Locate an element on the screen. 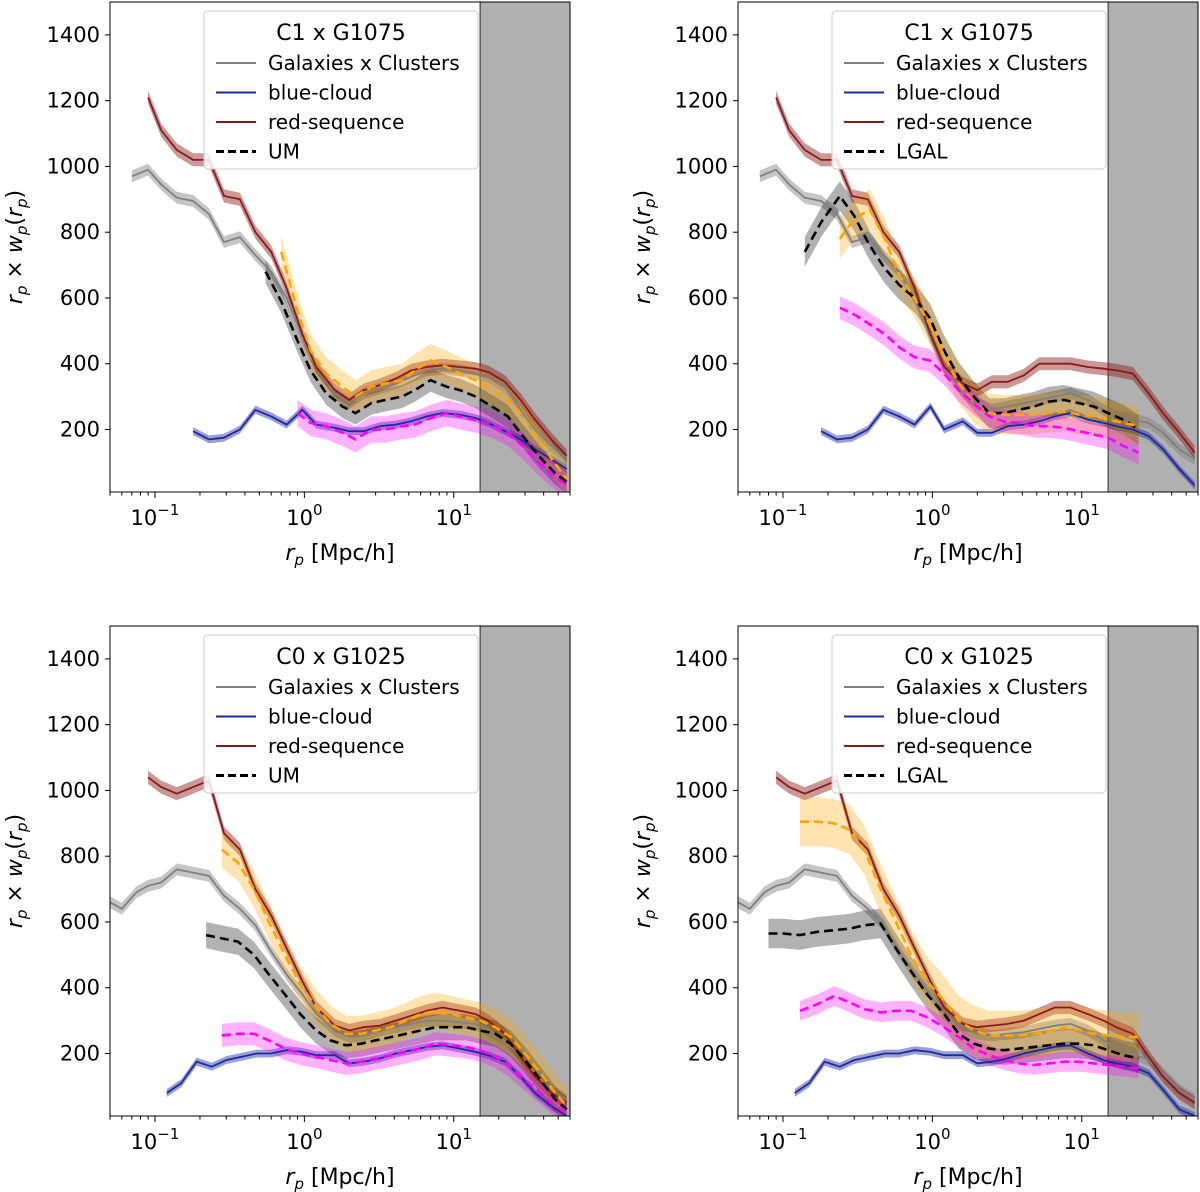 This screenshot has width=1200, height=1192. band-red-sequence is located at coordinates (357, 276).